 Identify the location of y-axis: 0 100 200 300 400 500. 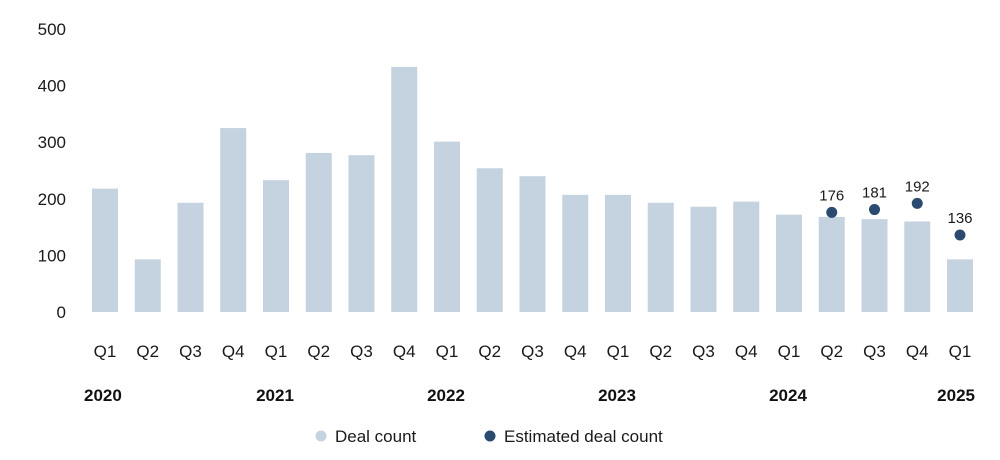
(52, 171).